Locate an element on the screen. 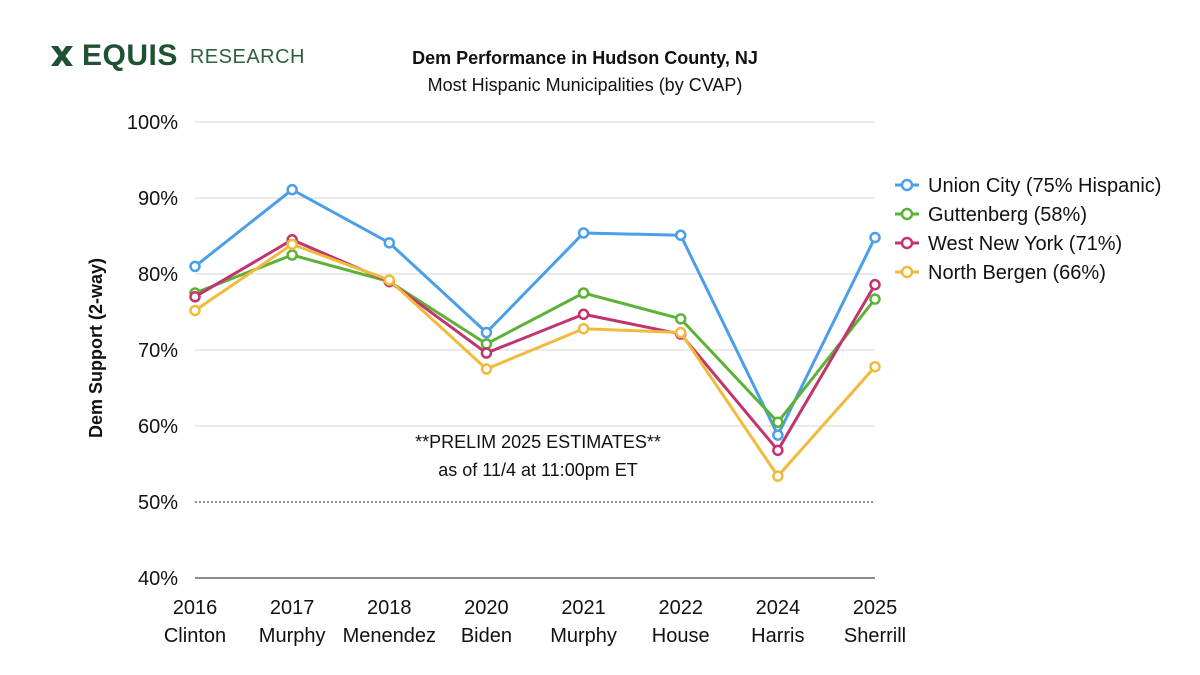 Image resolution: width=1200 pixels, height=675 pixels. annotation-line-1: **PRELIM 2025 ESTIMATES** is located at coordinates (538, 442).